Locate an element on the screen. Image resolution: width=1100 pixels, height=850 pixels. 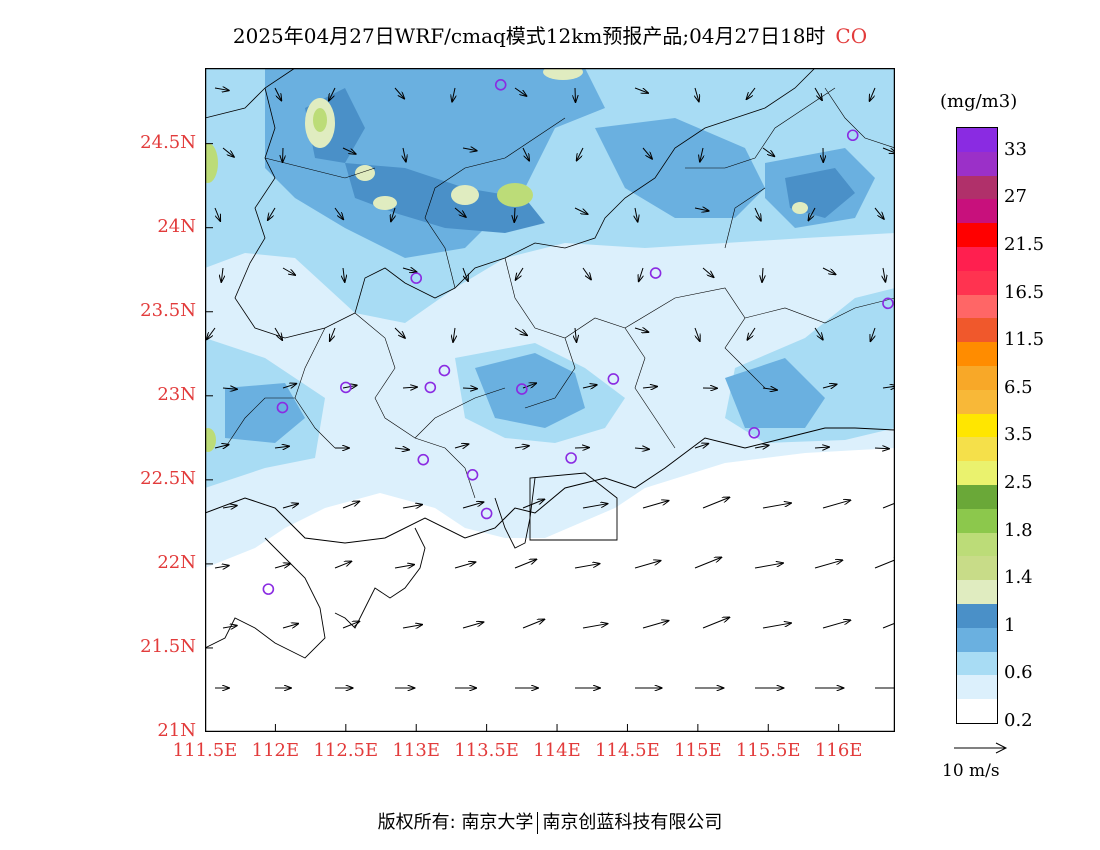
colorbar-units: (mg/m3) is located at coordinates (979, 101).